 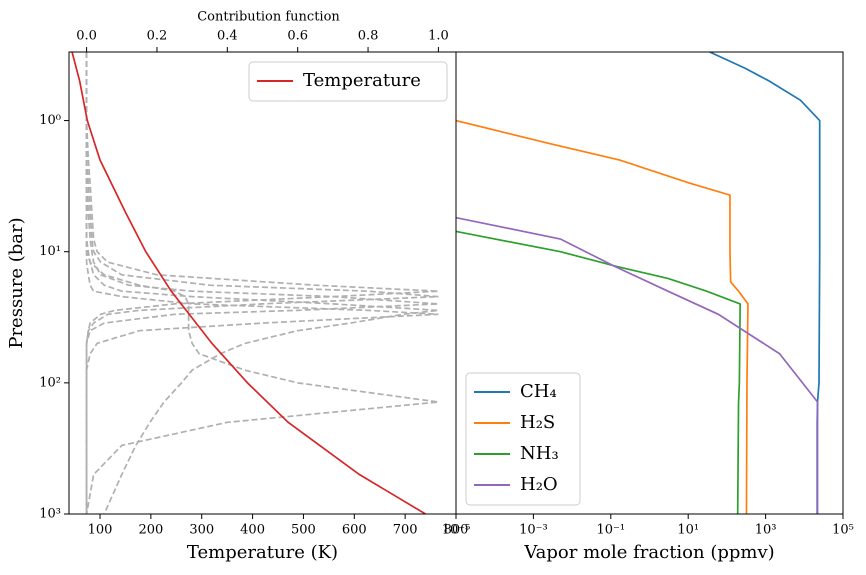 I want to click on legend-label: H₂S, so click(x=537, y=422).